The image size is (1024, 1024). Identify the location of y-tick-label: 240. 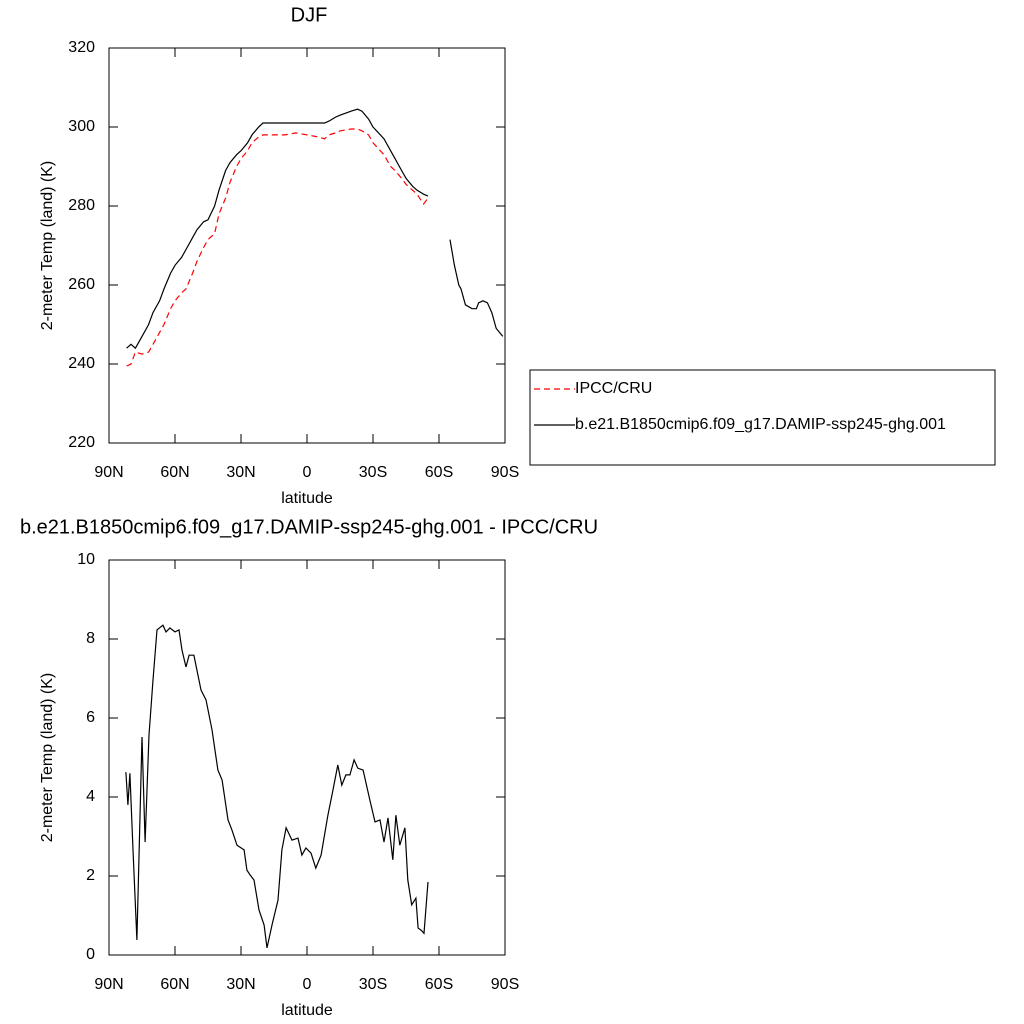
(81, 363).